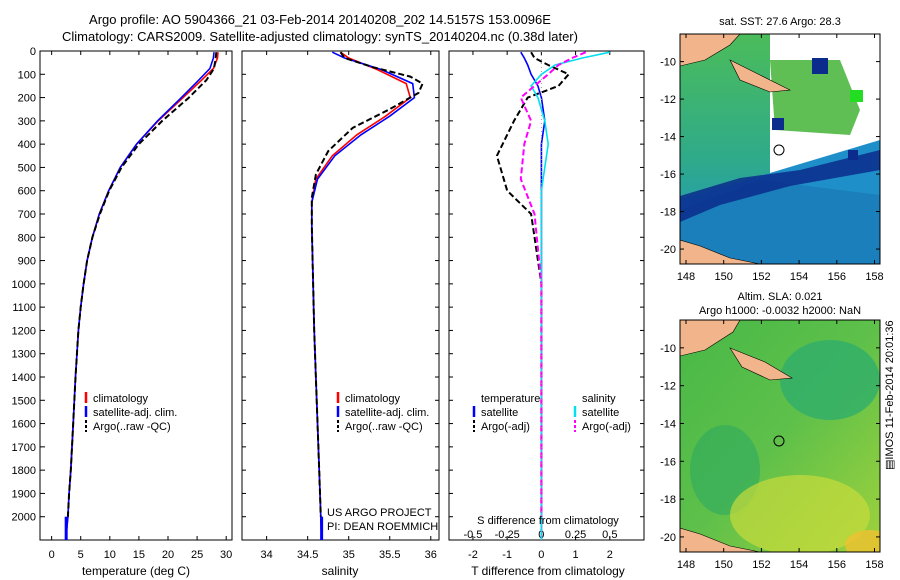  What do you see at coordinates (606, 427) in the screenshot?
I see `legend-s-argo-label: Argo(-adj)` at bounding box center [606, 427].